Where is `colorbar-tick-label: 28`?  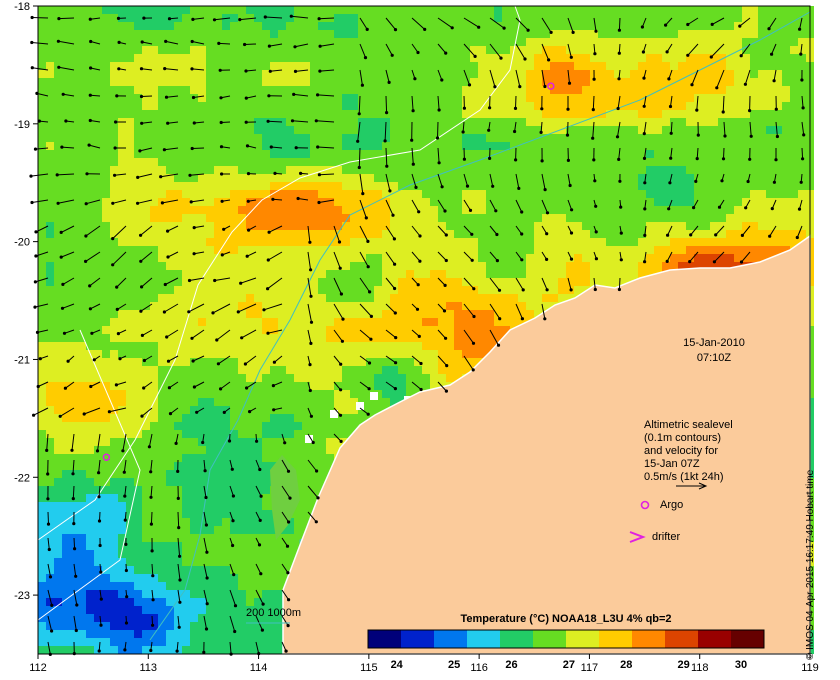 colorbar-tick-label: 28 is located at coordinates (626, 665).